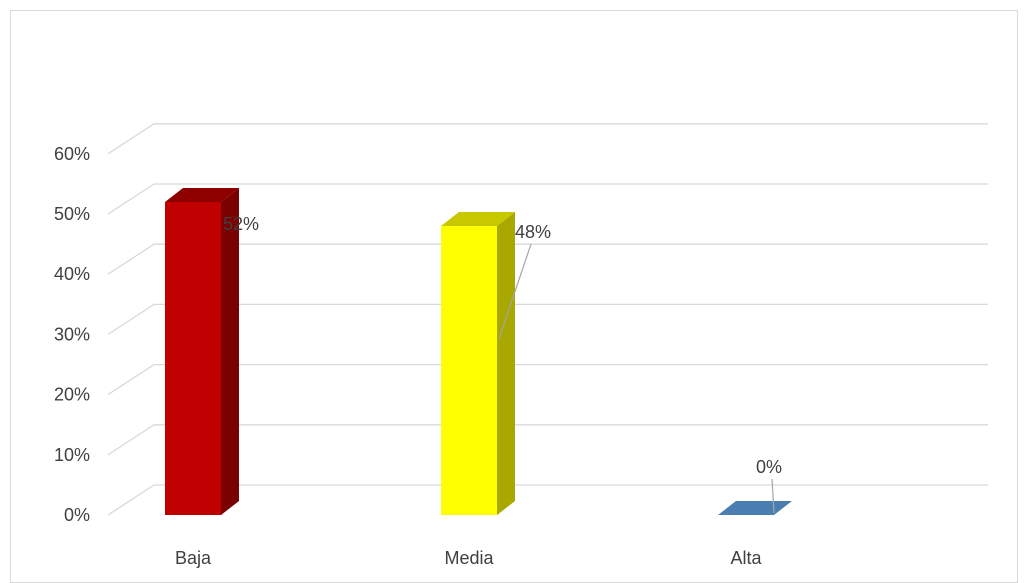  What do you see at coordinates (72, 214) in the screenshot?
I see `y-tick-label: 50%` at bounding box center [72, 214].